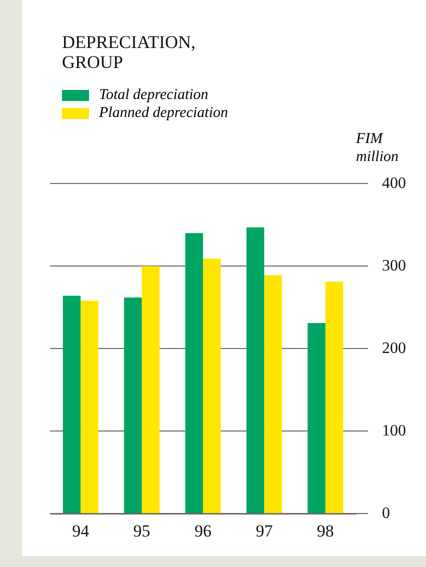 The height and width of the screenshot is (567, 426). What do you see at coordinates (394, 183) in the screenshot?
I see `y-tick-label: 400` at bounding box center [394, 183].